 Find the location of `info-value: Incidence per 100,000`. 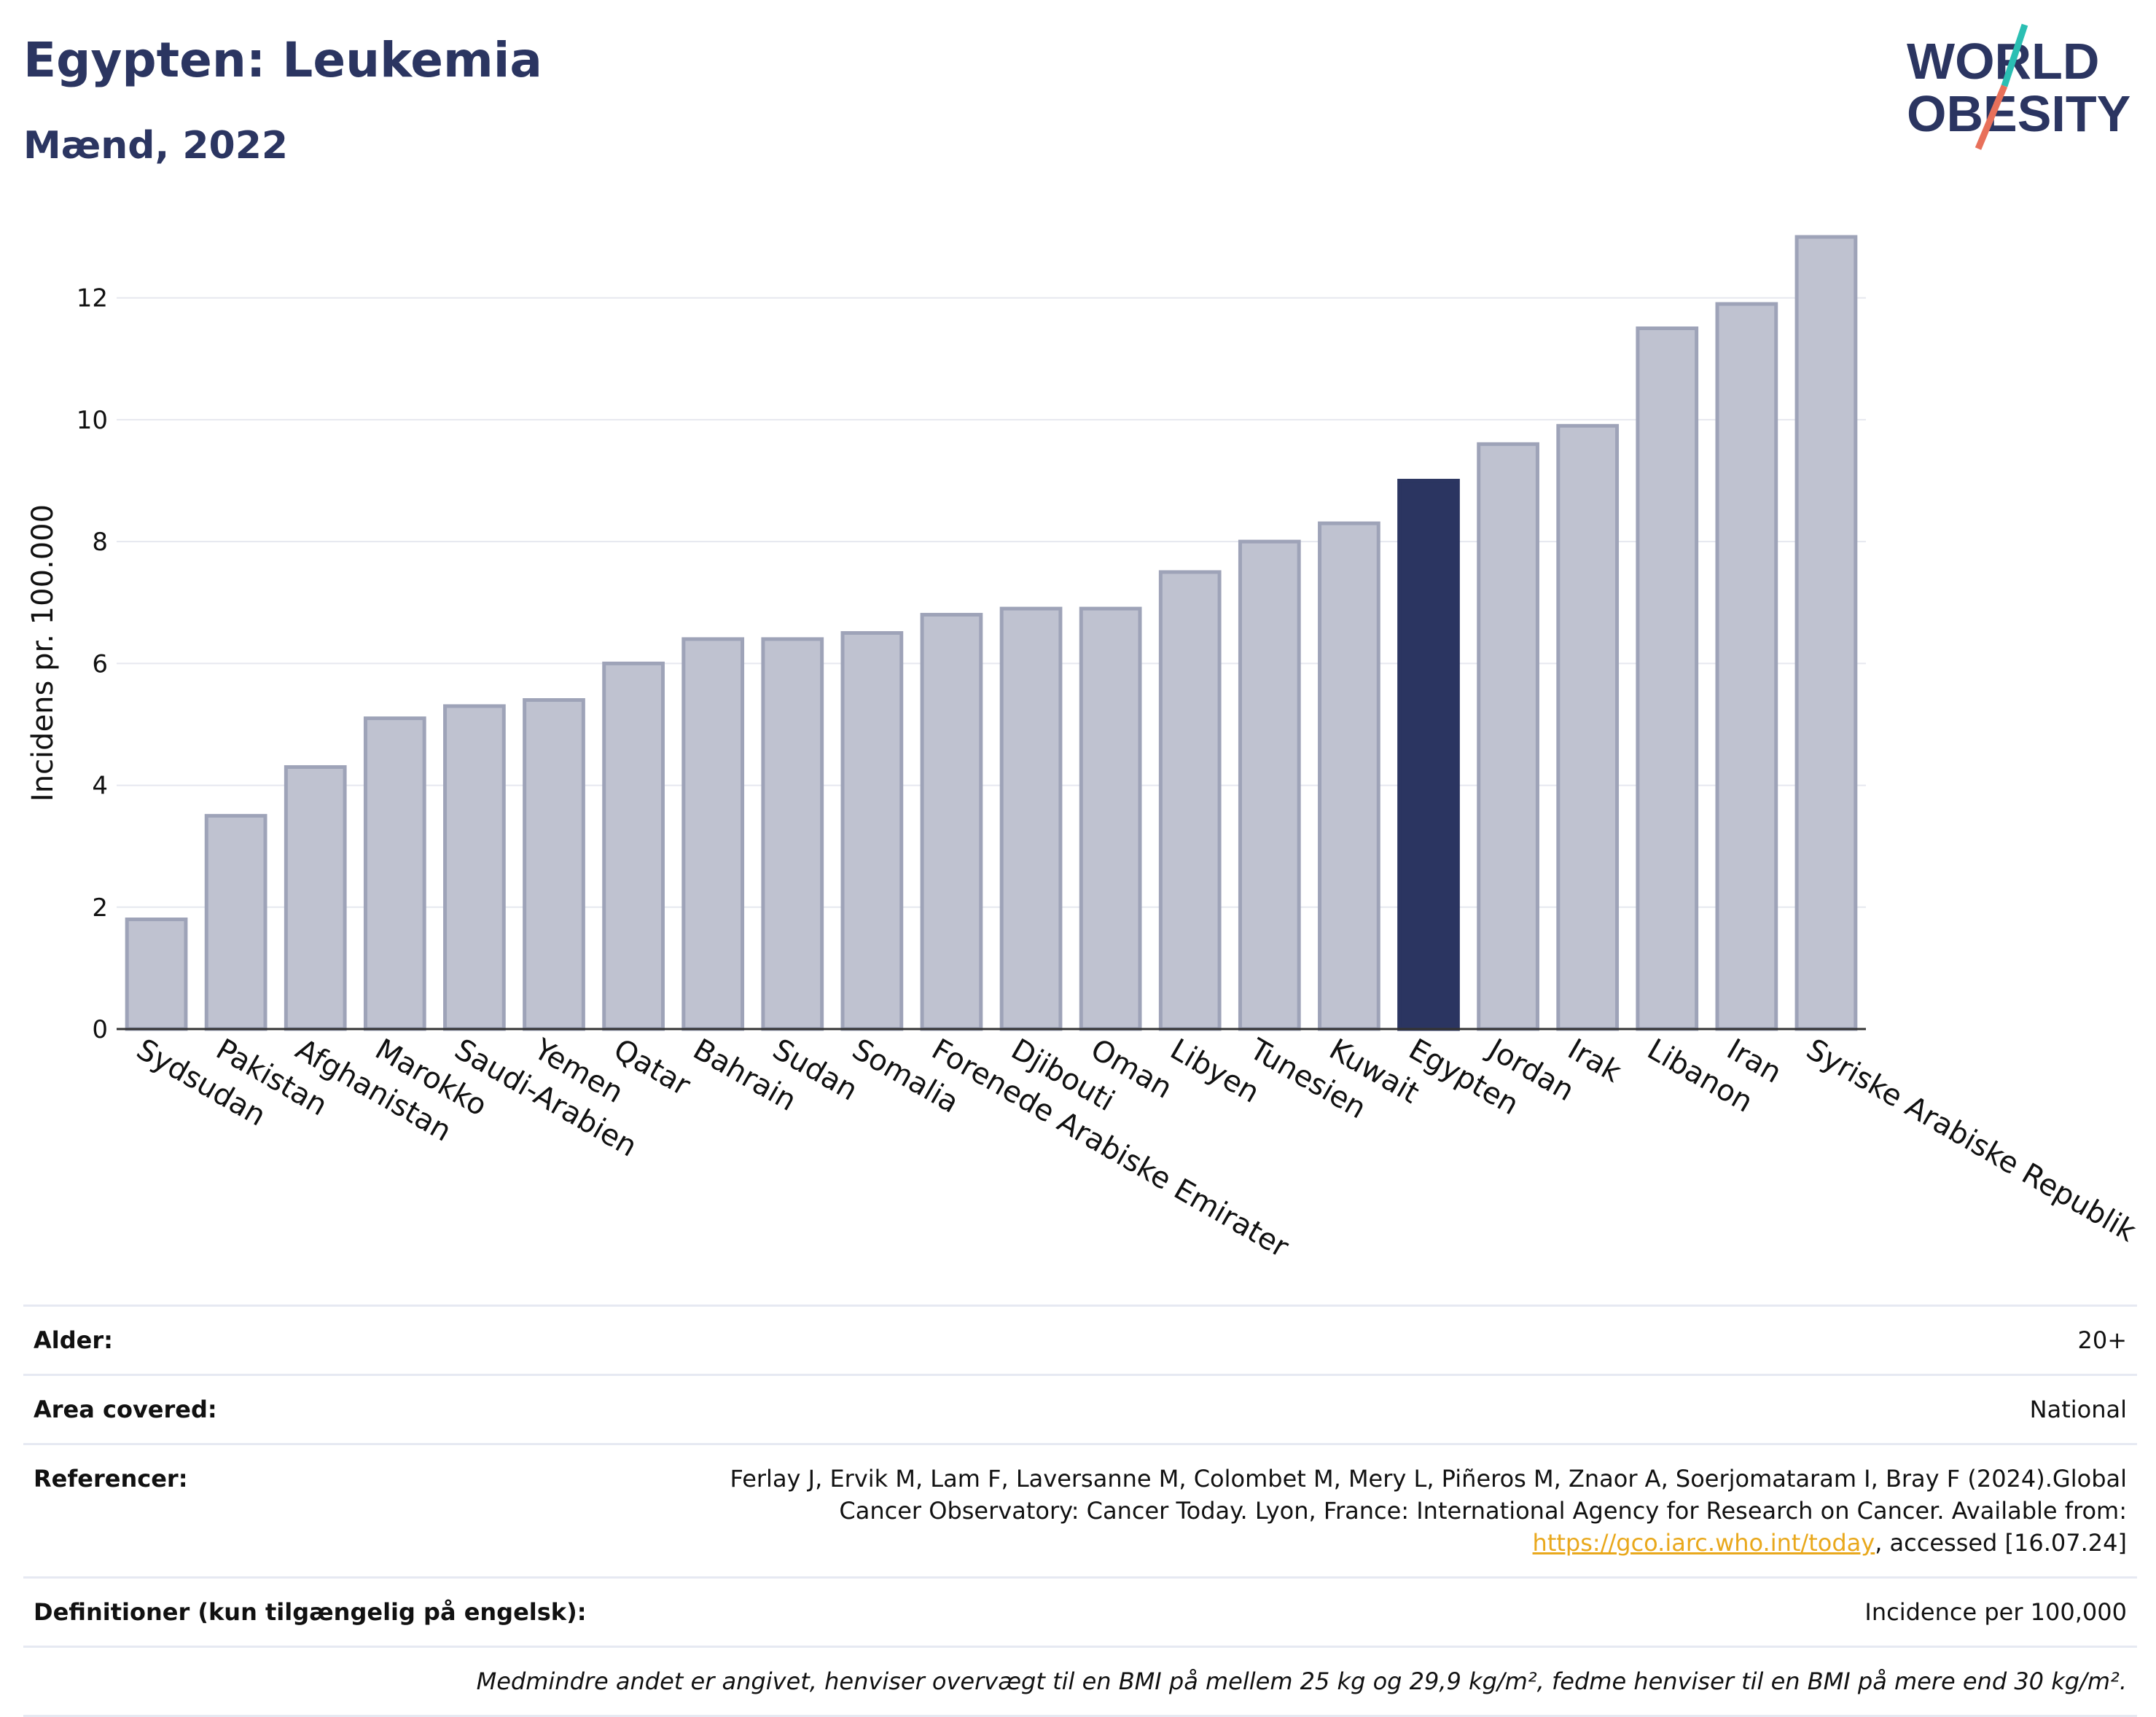

info-value: Incidence per 100,000 is located at coordinates (1419, 1612).